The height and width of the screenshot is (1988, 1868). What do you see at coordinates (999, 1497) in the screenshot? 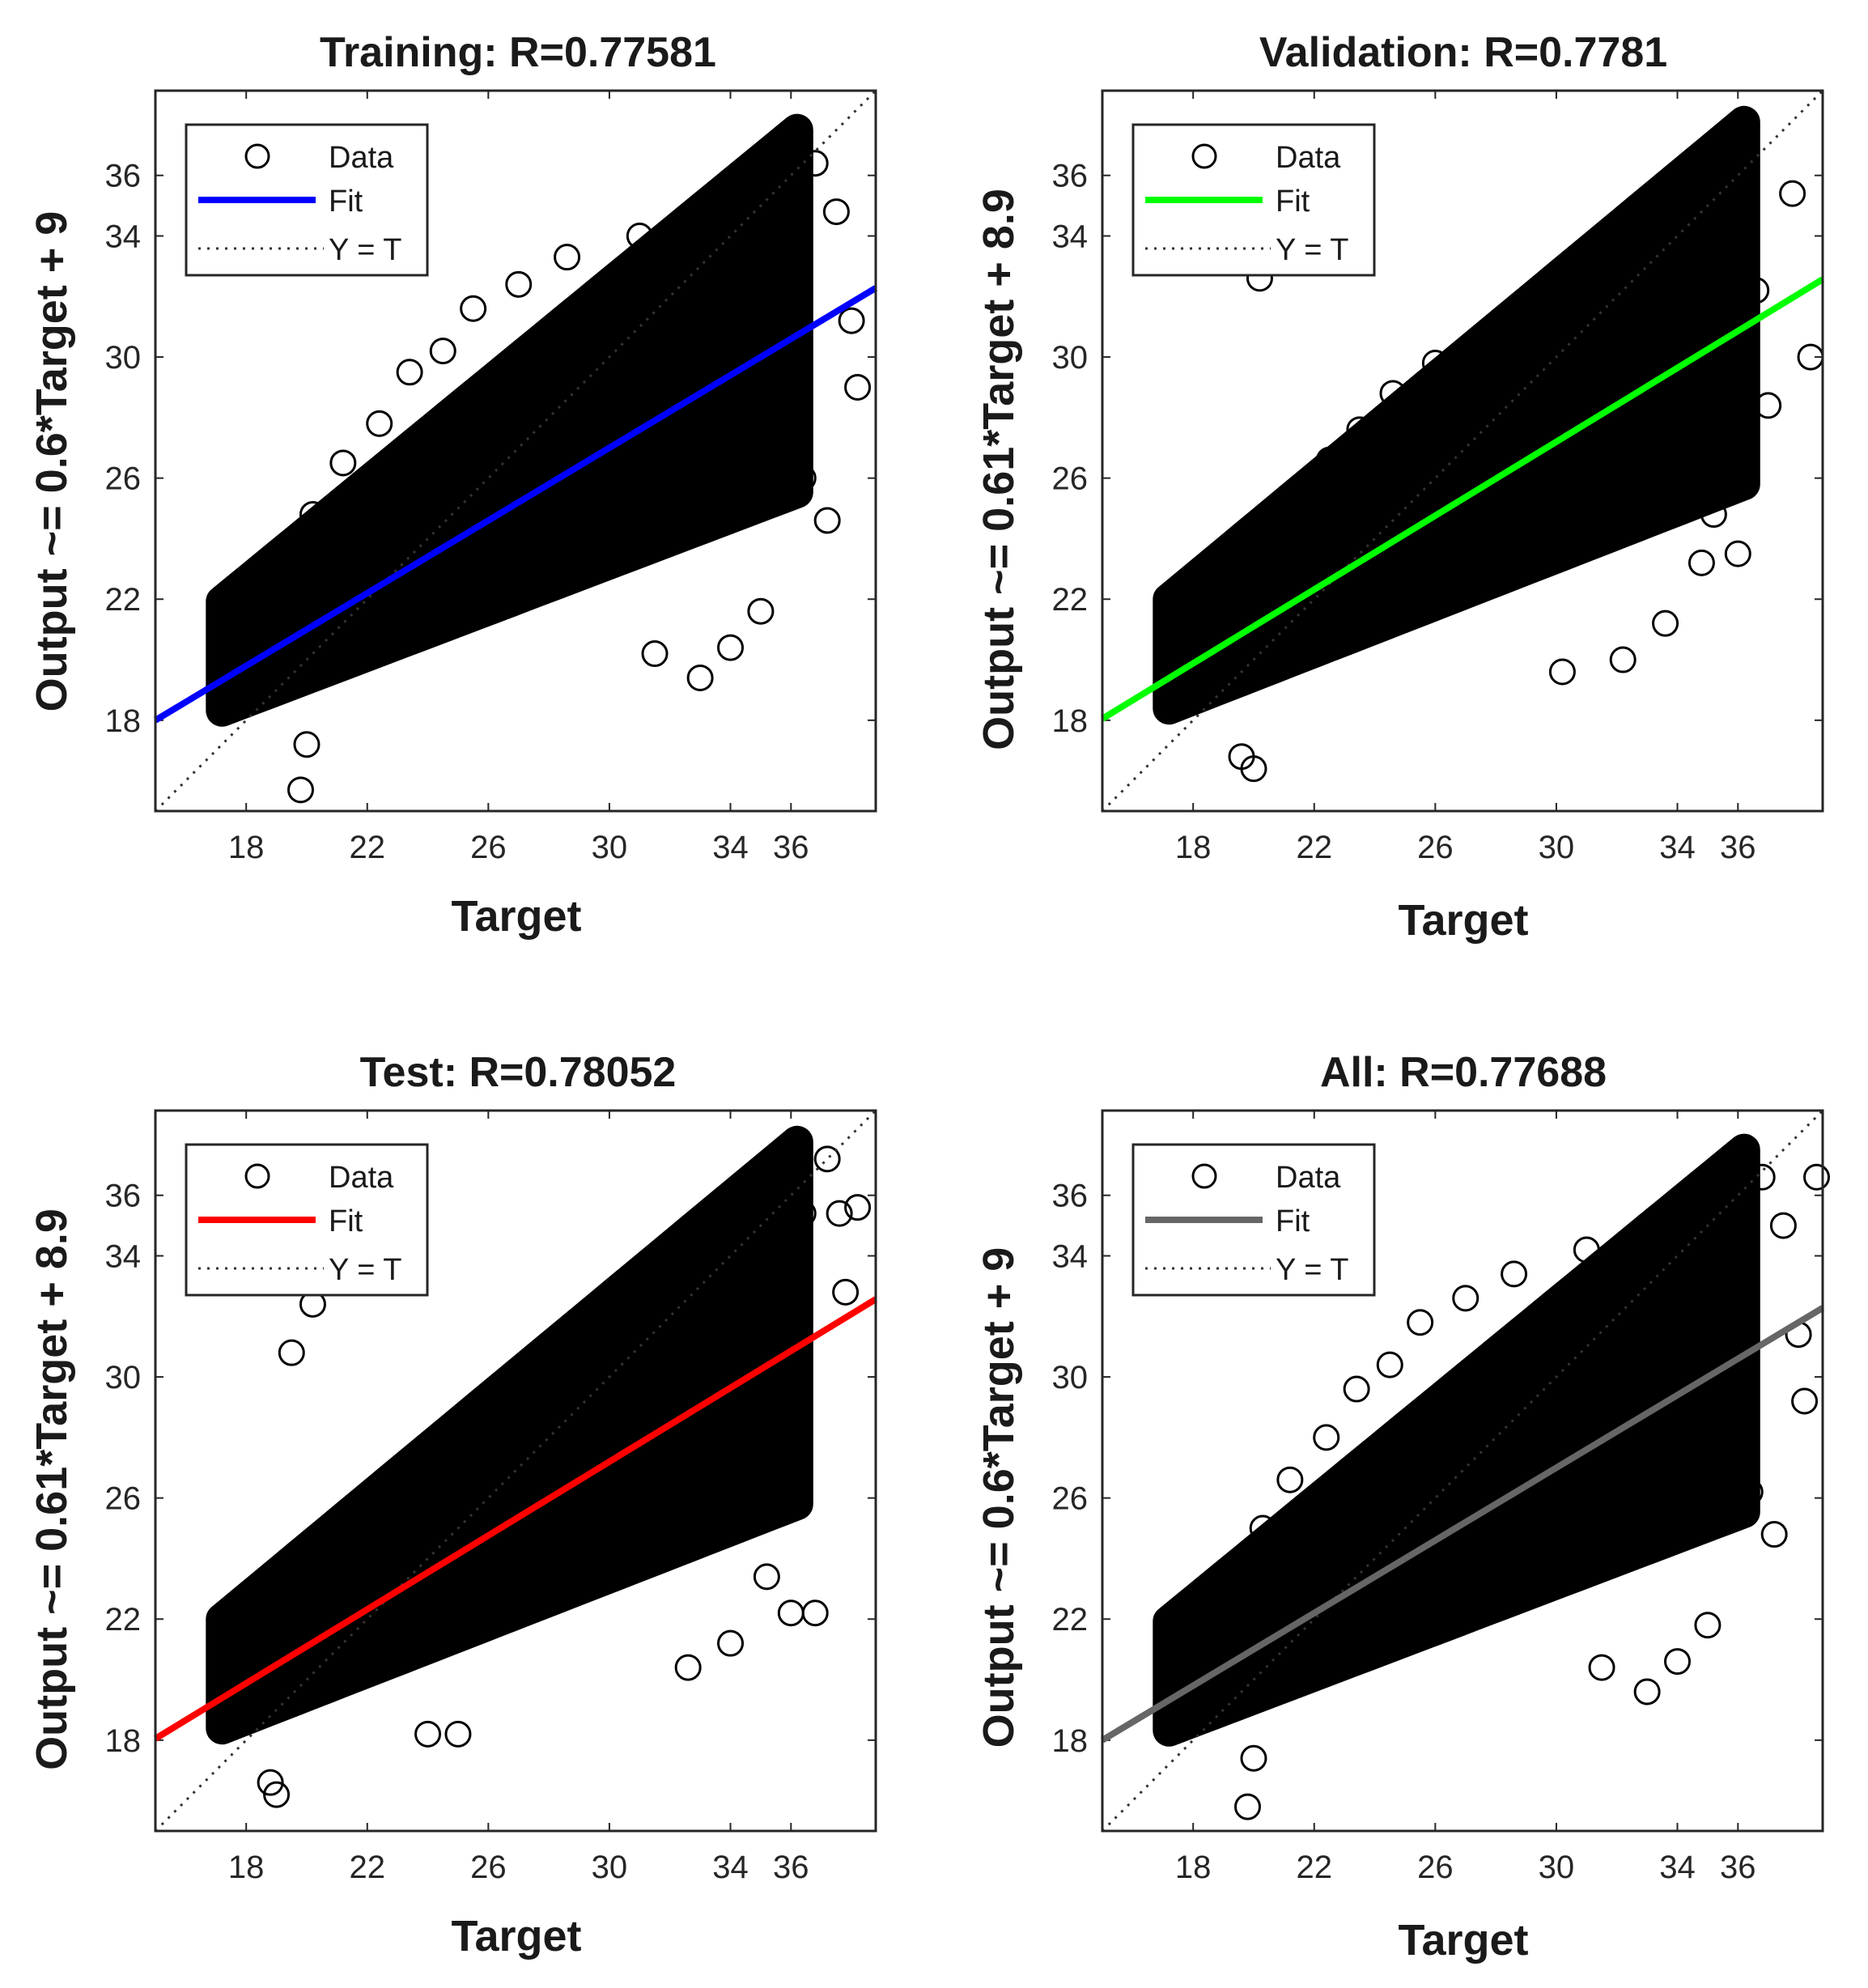
I see `y-axis-label: Output ~= 0.6*Target + 9` at bounding box center [999, 1497].